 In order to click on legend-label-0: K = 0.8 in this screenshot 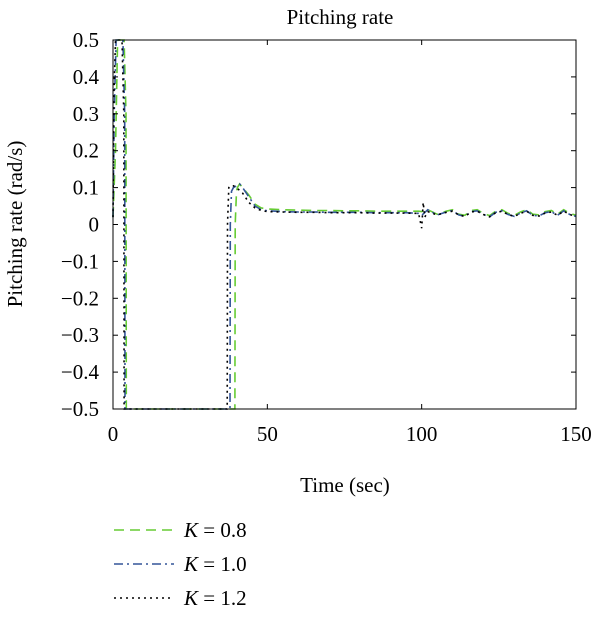, I will do `click(215, 530)`.